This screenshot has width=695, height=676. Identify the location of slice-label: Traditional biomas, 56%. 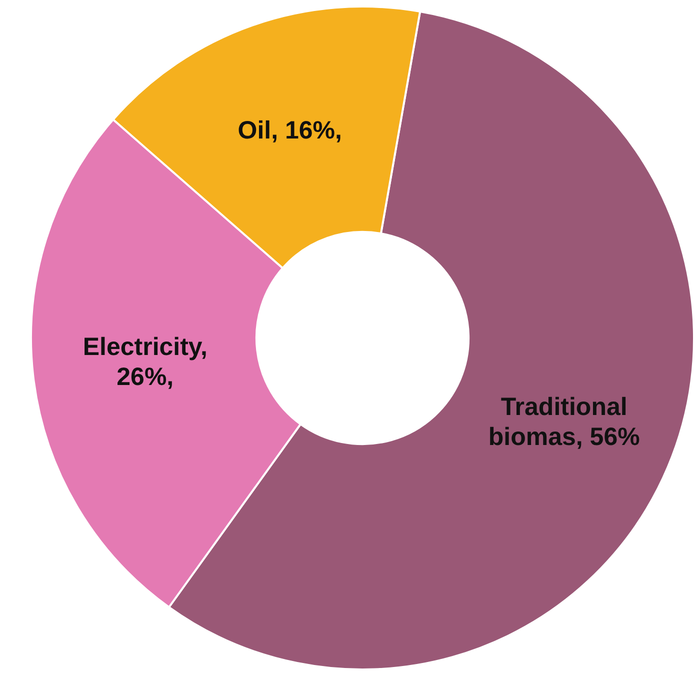
(564, 421).